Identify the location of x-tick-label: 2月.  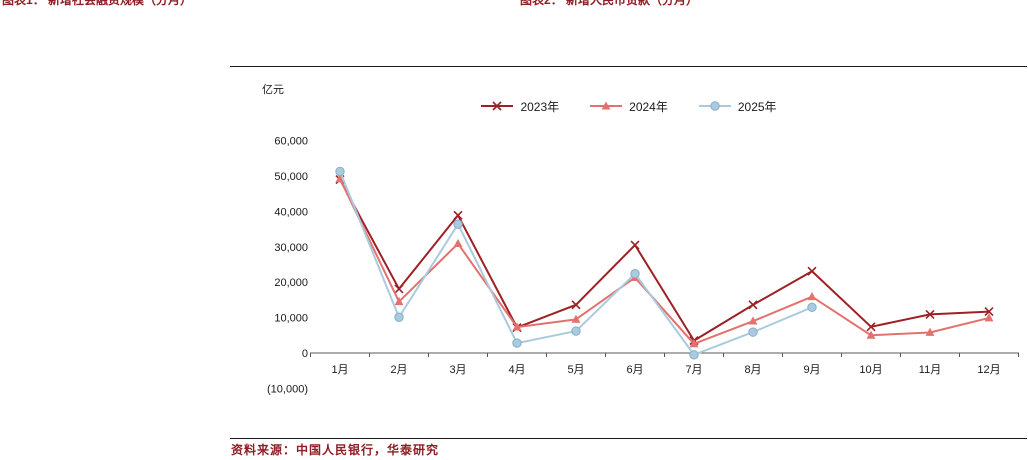
(398, 370).